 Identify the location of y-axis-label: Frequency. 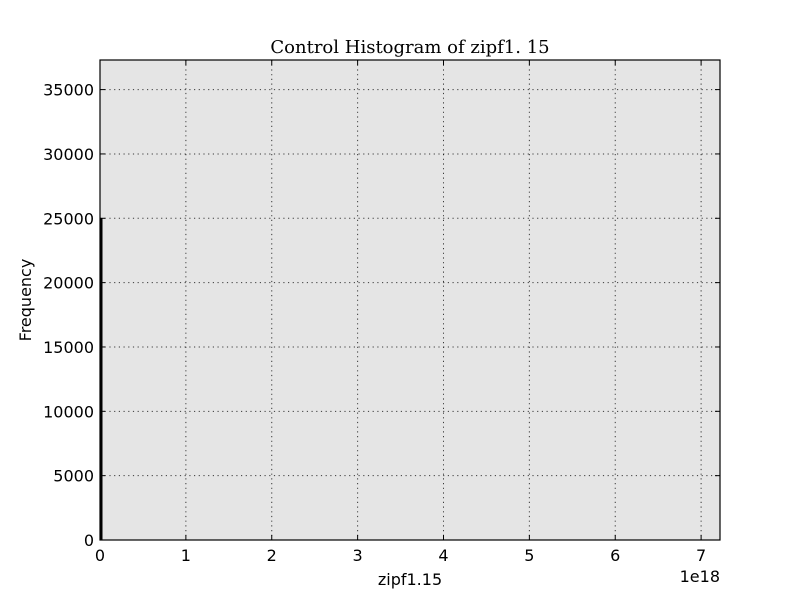
(25, 300).